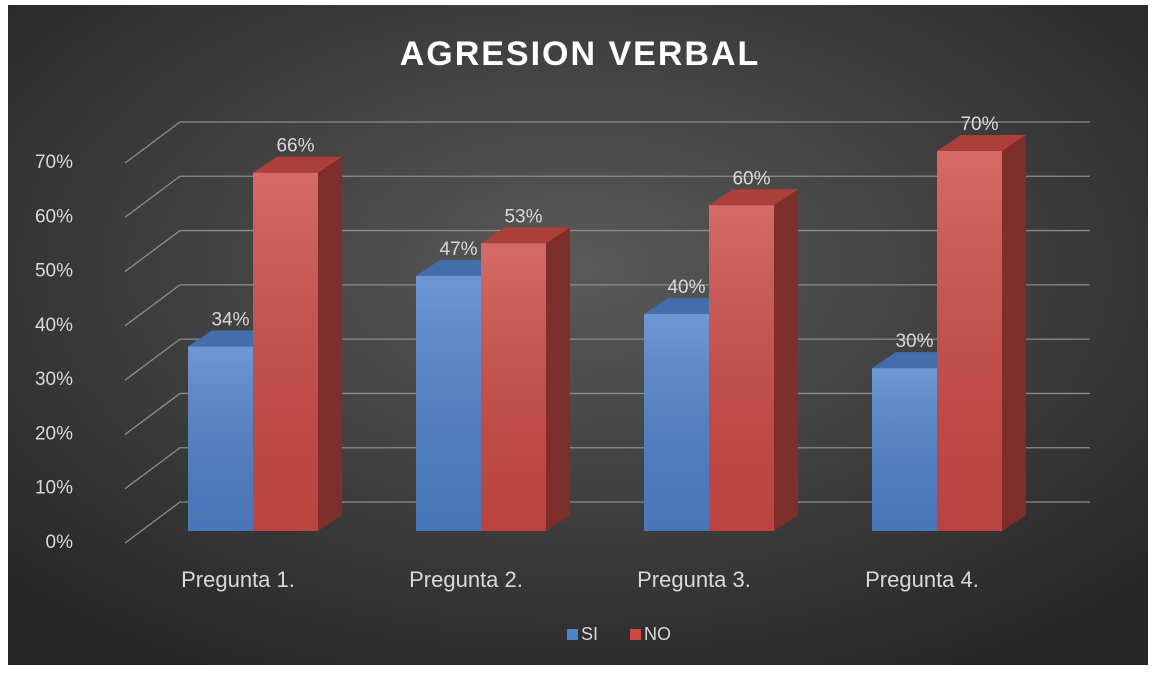  Describe the element at coordinates (238, 579) in the screenshot. I see `x-tick-label: Pregunta 1.` at that location.